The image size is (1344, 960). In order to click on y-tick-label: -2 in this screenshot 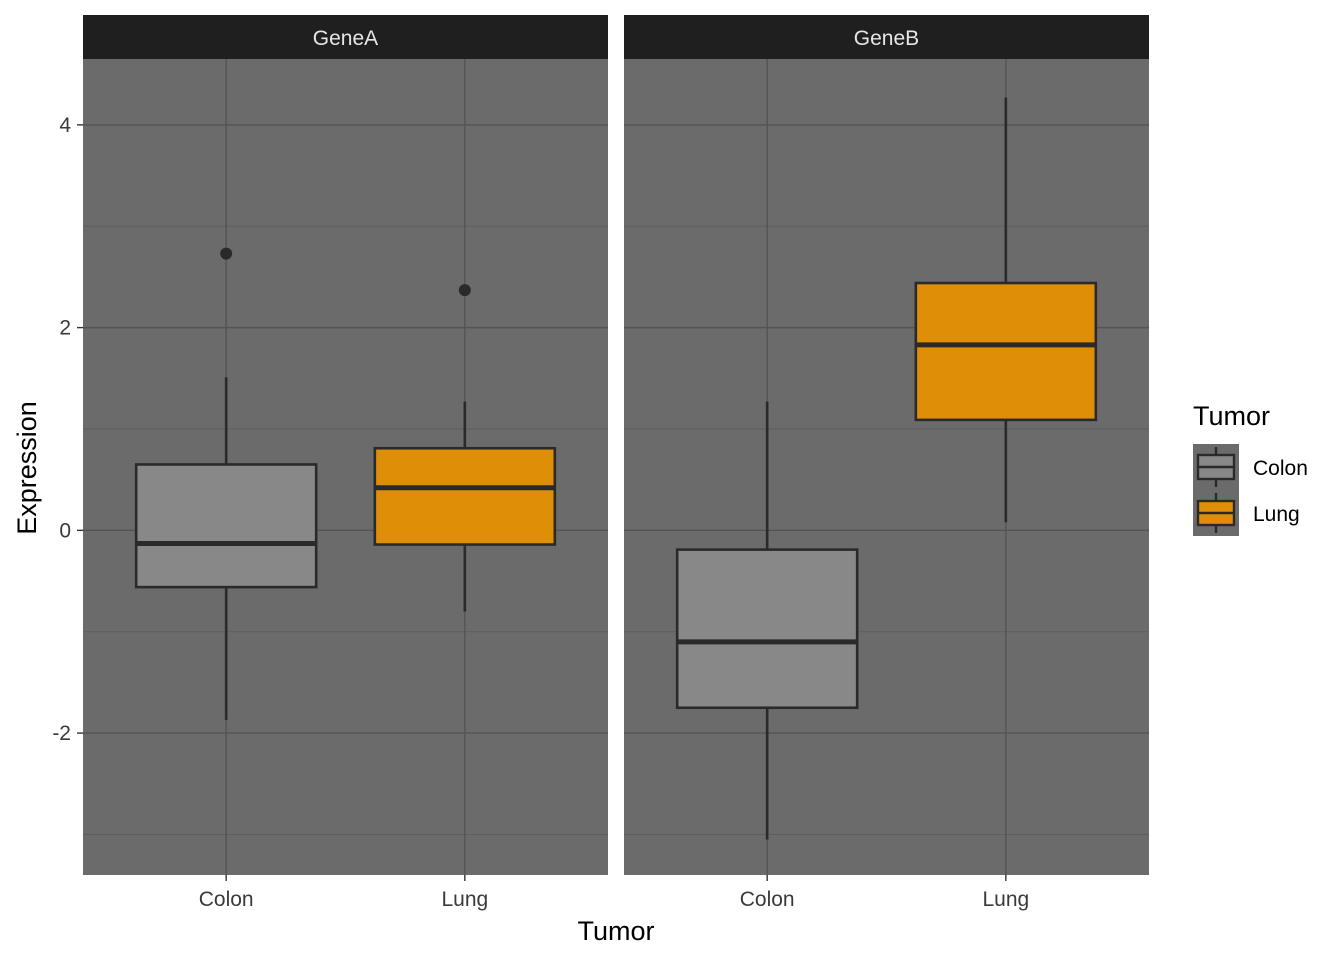, I will do `click(61, 733)`.